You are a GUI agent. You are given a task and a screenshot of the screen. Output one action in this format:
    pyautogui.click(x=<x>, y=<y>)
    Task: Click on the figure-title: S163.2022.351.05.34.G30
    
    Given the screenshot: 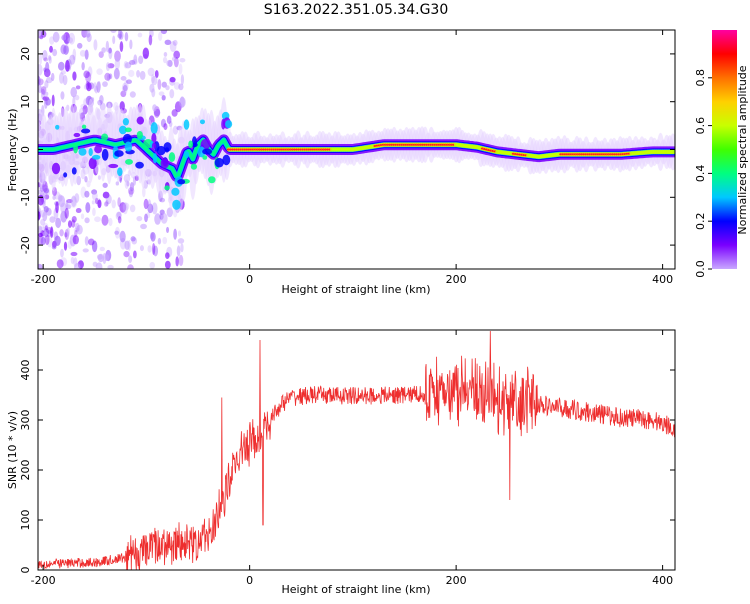 What is the action you would take?
    pyautogui.click(x=356, y=10)
    